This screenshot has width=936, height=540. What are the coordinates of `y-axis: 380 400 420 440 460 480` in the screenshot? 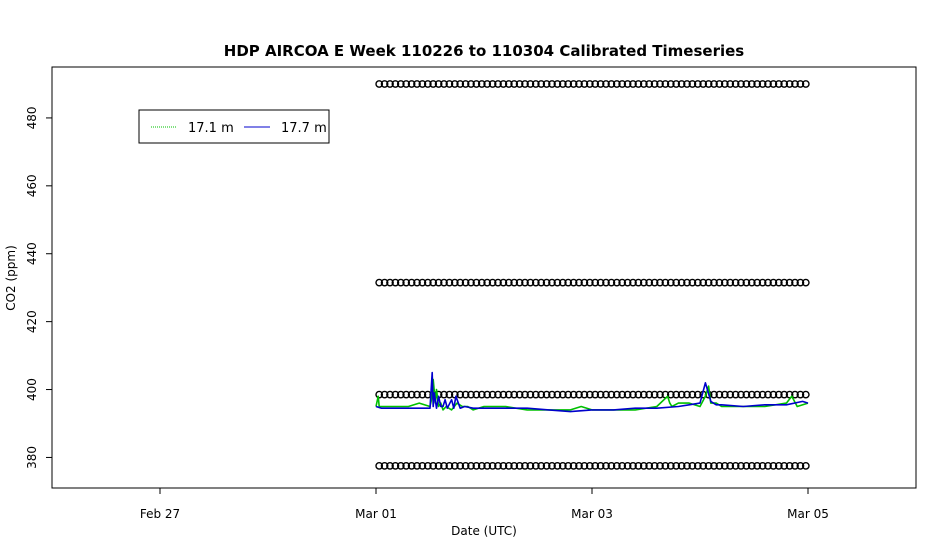 It's located at (38, 287).